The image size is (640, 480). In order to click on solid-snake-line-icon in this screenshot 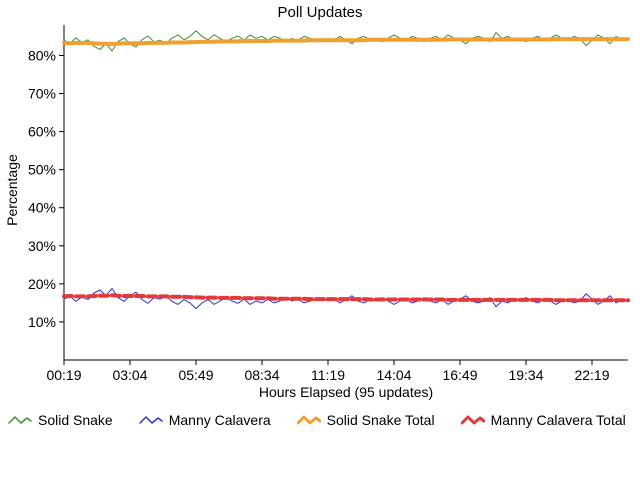, I will do `click(20, 420)`.